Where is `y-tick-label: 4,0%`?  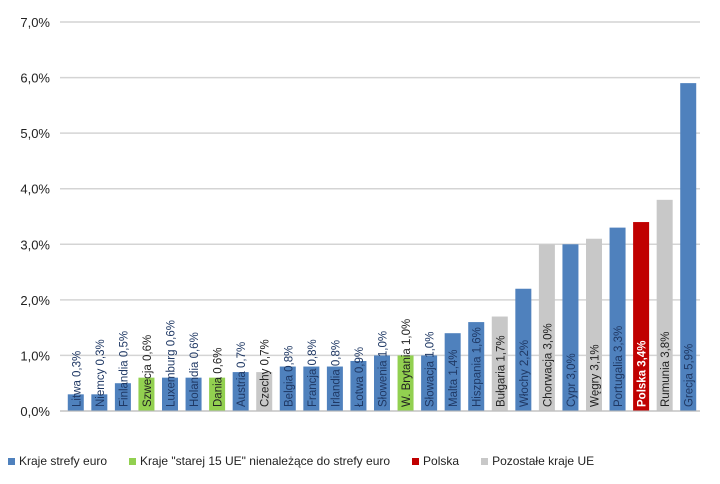
y-tick-label: 4,0% is located at coordinates (35, 189).